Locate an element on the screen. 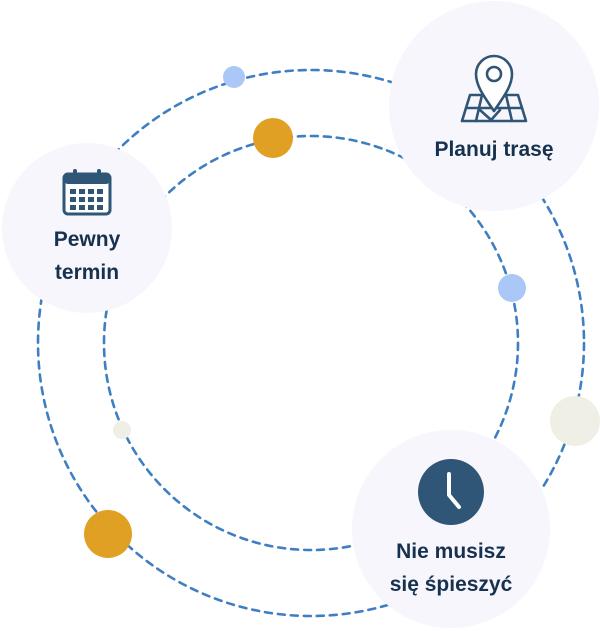  time-label: Nie musisz się śpieszyć is located at coordinates (451, 568).